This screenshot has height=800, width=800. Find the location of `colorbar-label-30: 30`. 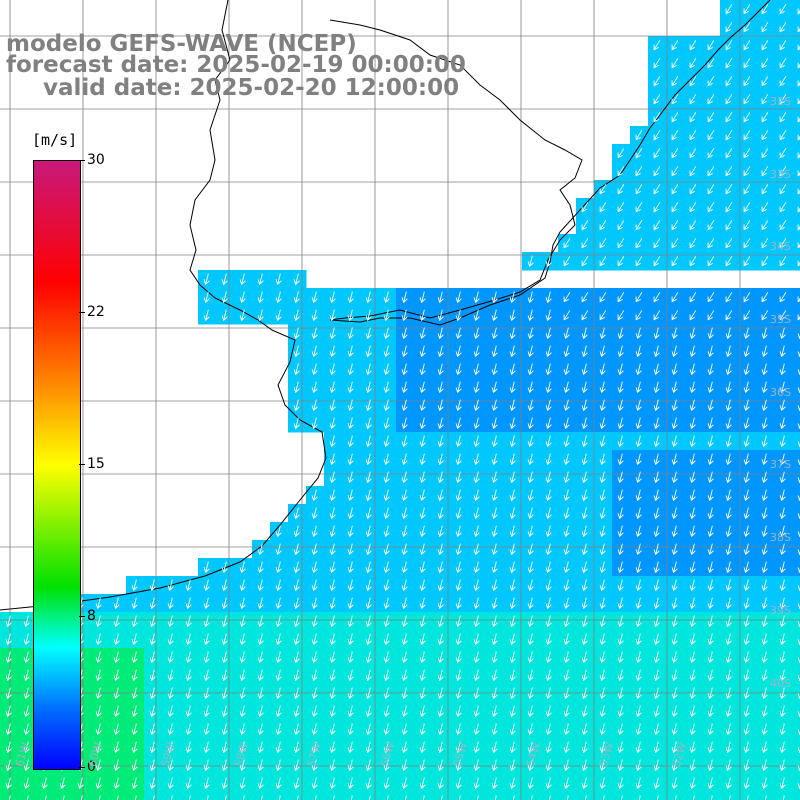

colorbar-label-30: 30 is located at coordinates (96, 160).